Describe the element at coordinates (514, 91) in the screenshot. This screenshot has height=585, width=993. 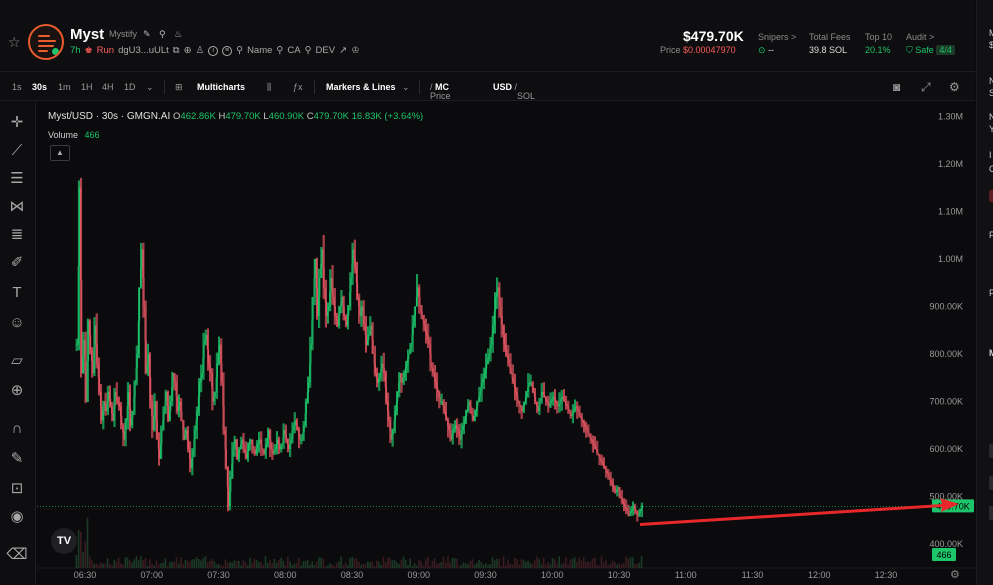
I see `usd-sol-toggle: USD / SOL` at that location.